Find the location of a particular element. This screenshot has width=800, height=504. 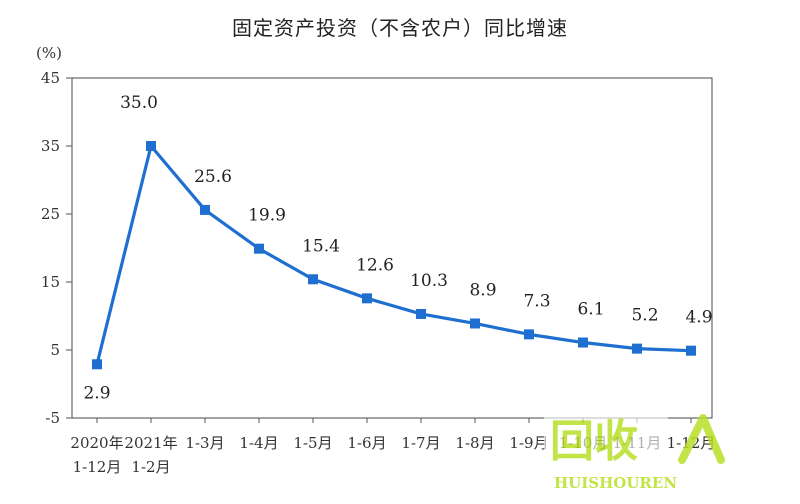

x-tick-label: 1-7月 is located at coordinates (420, 443).